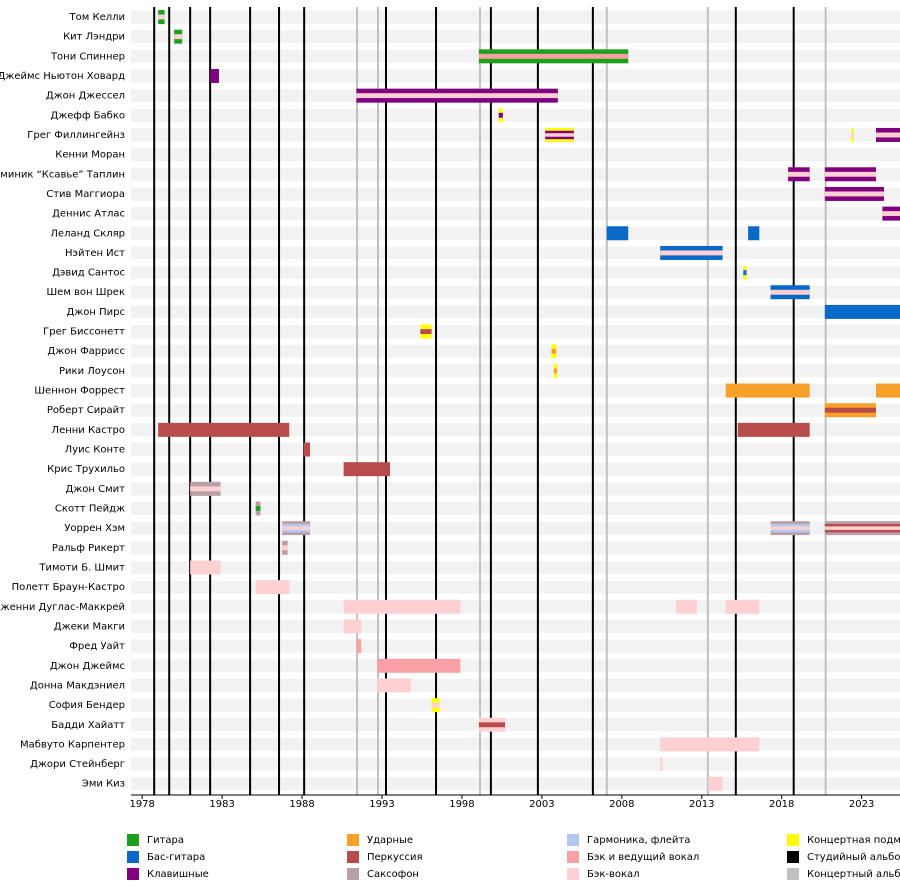 This screenshot has width=900, height=890. I want to click on legend-label: Бас-гитара, so click(176, 857).